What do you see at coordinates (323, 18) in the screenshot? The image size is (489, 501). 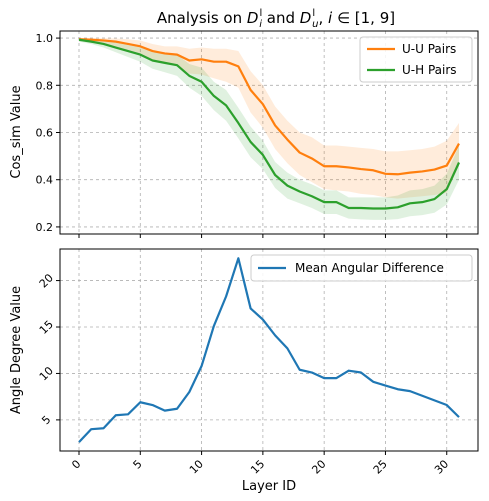 I see `title-text-3: ,` at bounding box center [323, 18].